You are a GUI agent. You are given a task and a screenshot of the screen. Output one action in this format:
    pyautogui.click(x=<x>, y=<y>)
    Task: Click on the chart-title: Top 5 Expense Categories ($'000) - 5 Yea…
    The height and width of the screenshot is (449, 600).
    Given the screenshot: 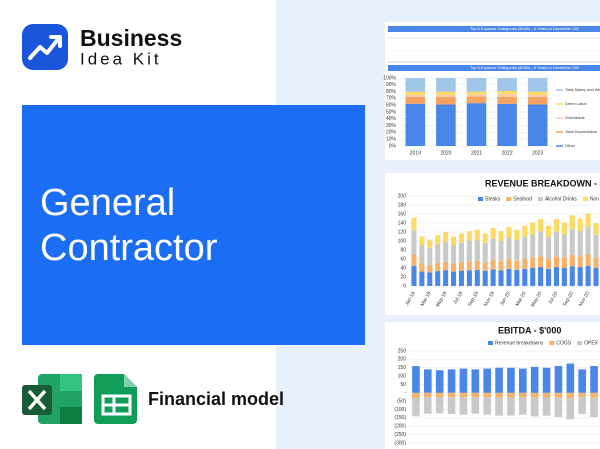 What is the action you would take?
    pyautogui.click(x=525, y=67)
    